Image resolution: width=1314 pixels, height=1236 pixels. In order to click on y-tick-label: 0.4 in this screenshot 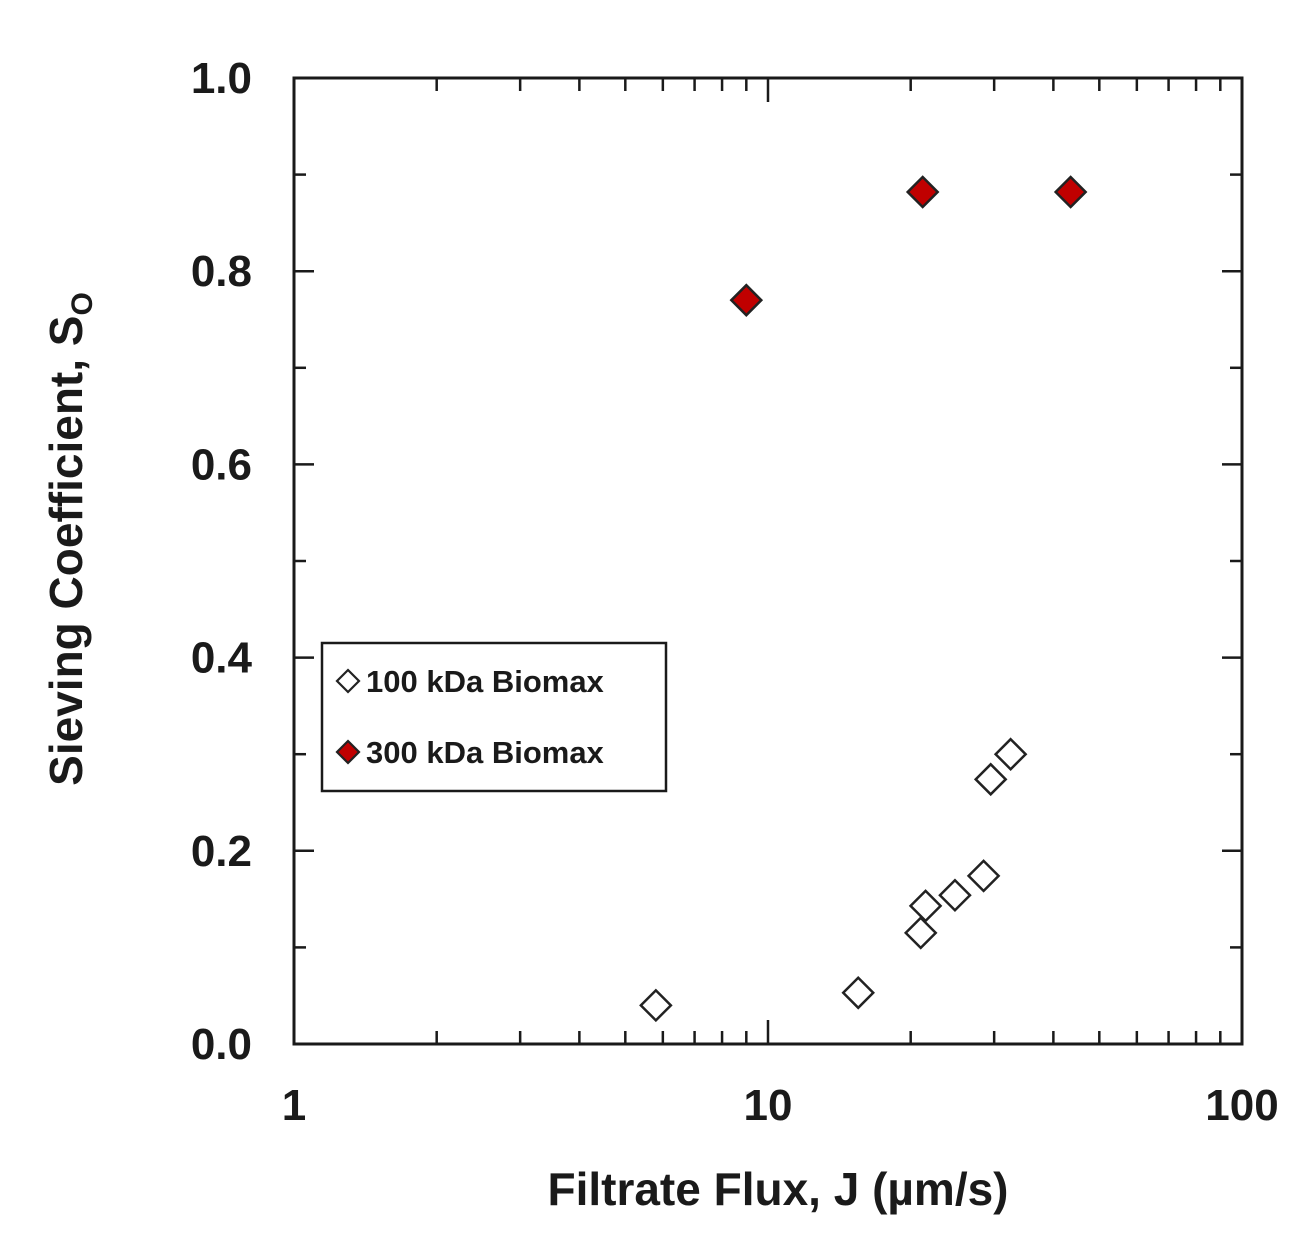, I will do `click(222, 658)`.